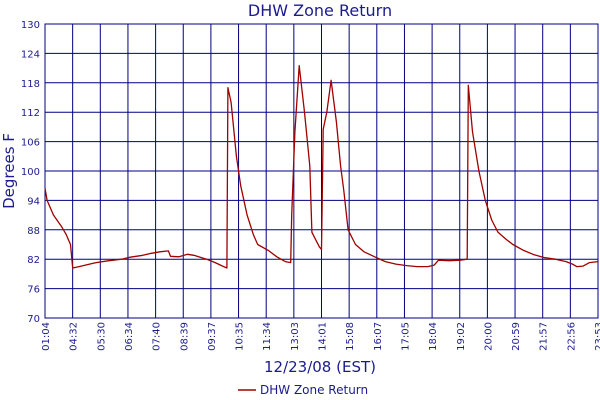  I want to click on y-tick-label: 70, so click(33, 319).